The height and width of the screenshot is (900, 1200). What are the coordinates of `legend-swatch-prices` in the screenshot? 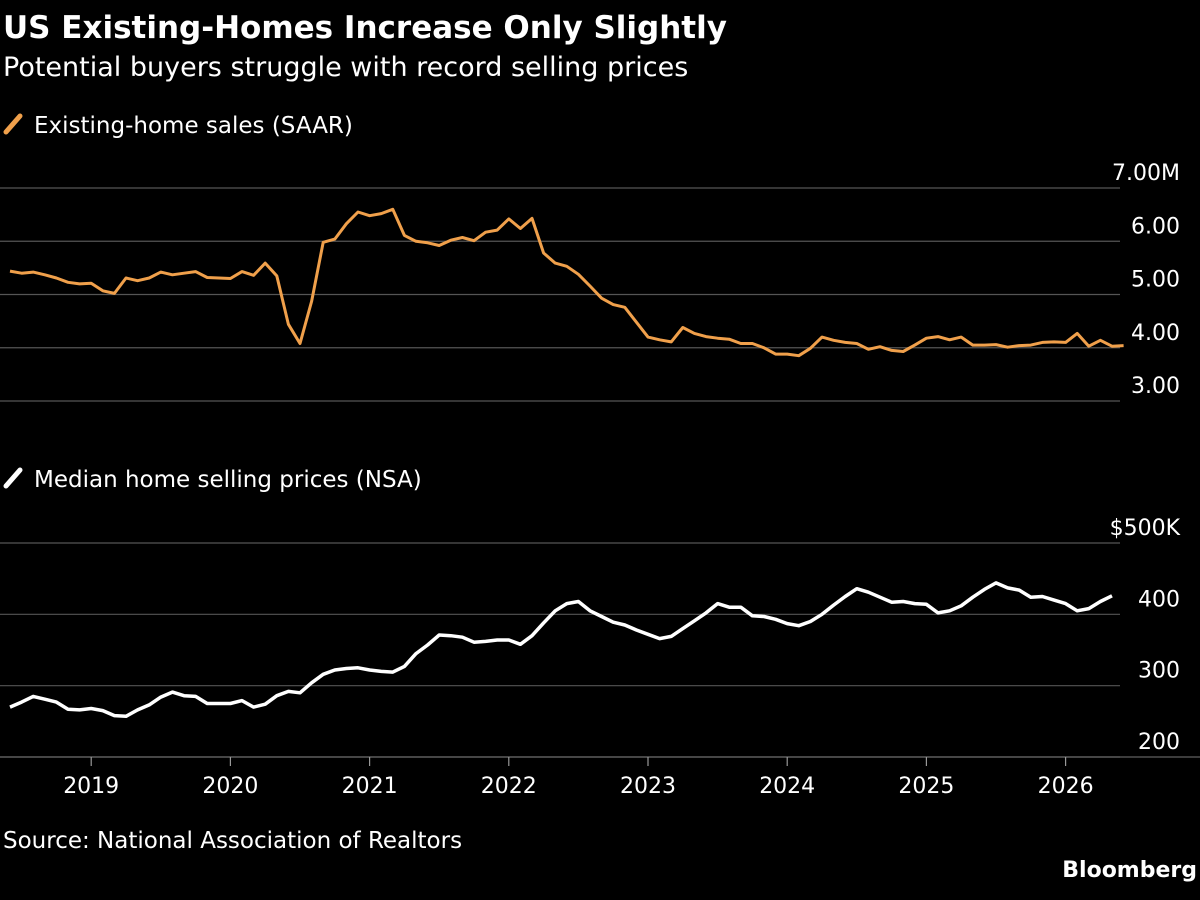 It's located at (13, 478).